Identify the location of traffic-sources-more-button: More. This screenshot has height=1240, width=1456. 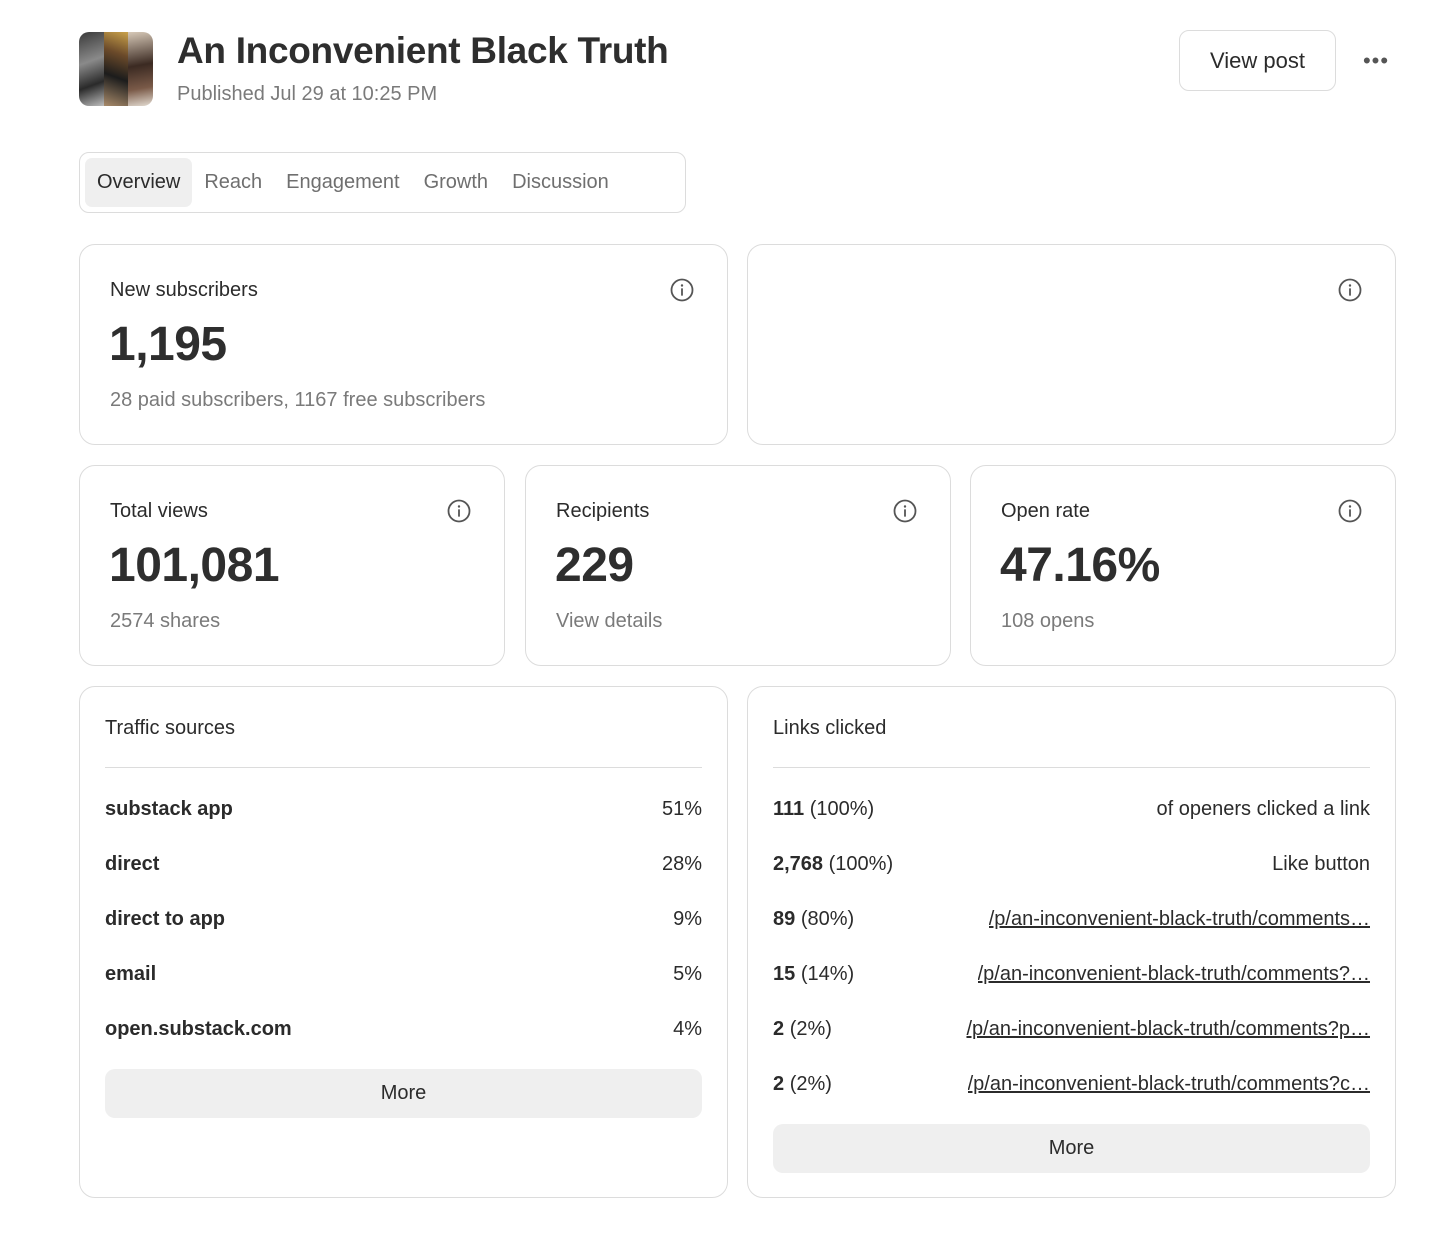
(403, 1093).